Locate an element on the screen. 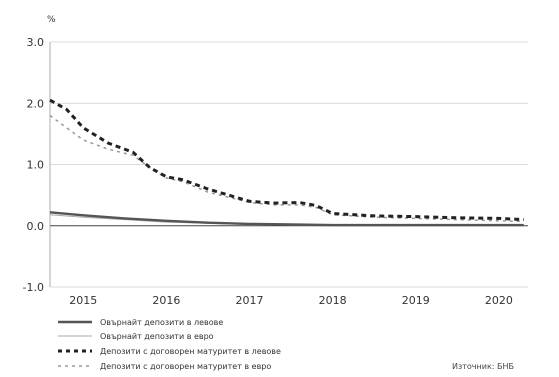  x-tick-label: 2015 is located at coordinates (83, 300).